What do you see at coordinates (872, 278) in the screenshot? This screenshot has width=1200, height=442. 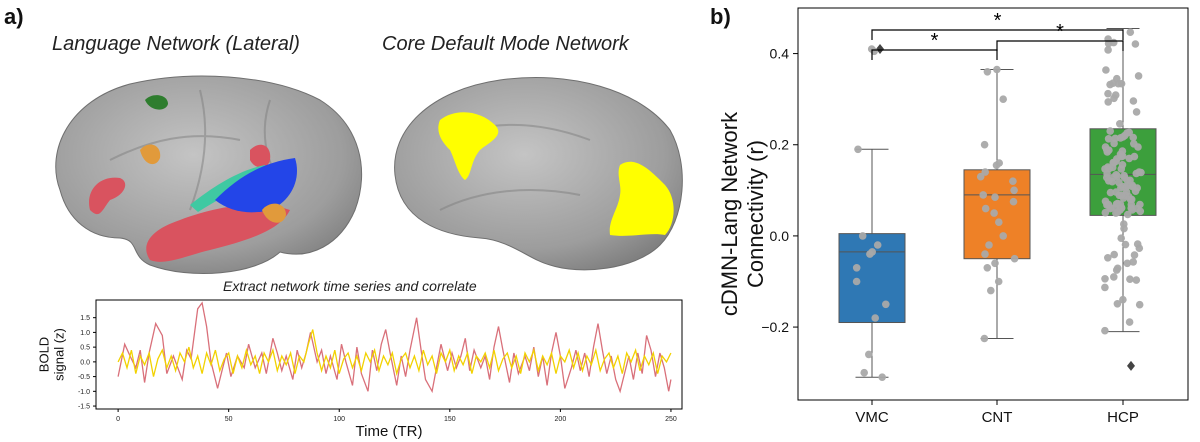 I see `box-vmc` at bounding box center [872, 278].